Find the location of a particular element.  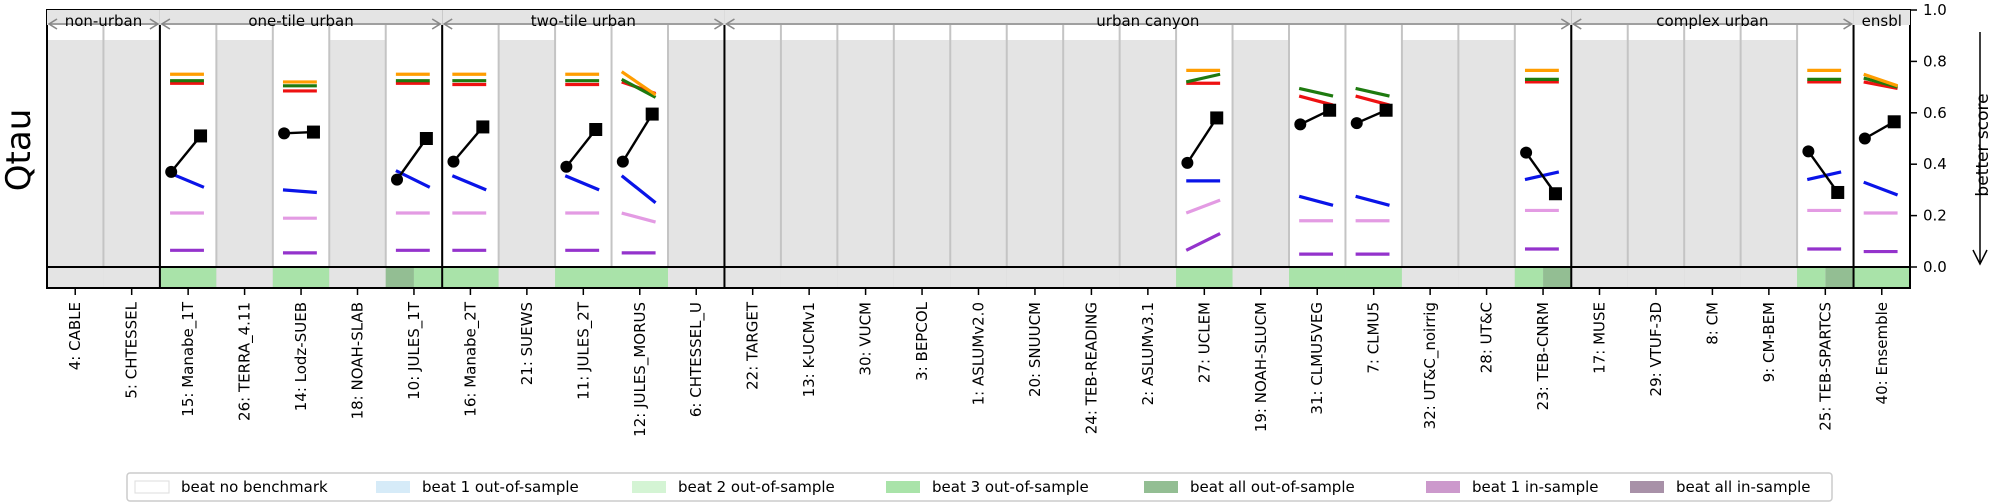

x-tick-label: 8: CM is located at coordinates (1712, 323).